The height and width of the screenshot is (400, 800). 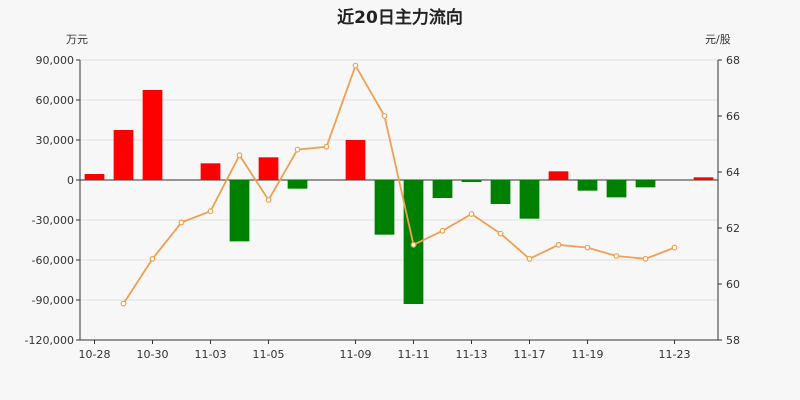 I want to click on y-left-tick-label: -30,000, so click(x=53, y=220).